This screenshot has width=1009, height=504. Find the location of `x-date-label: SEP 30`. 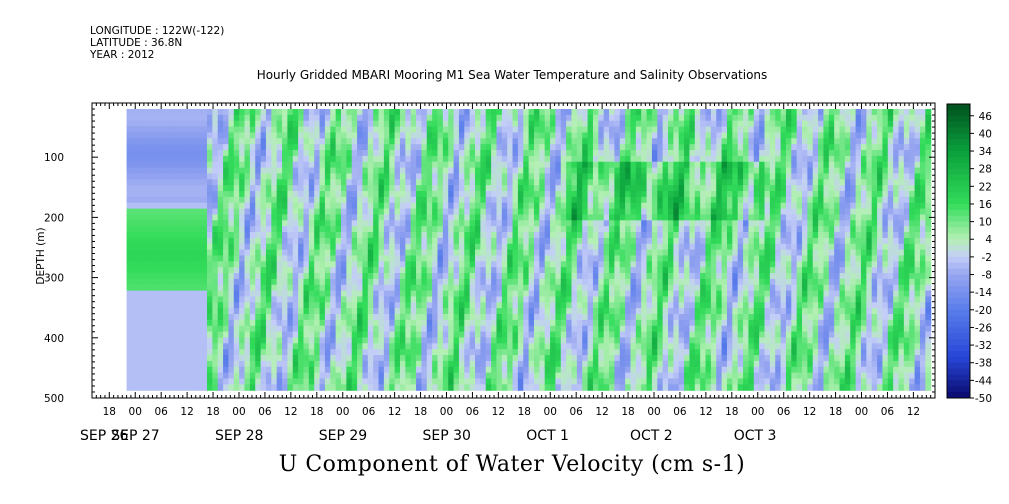

x-date-label: SEP 30 is located at coordinates (446, 436).